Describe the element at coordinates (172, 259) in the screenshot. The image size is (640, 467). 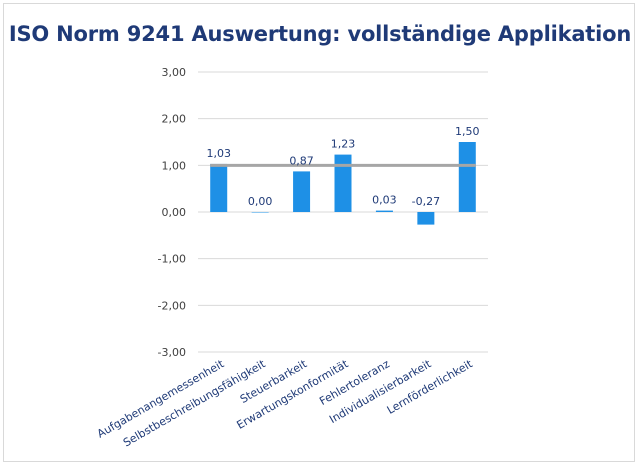
I see `y-tick-label: -1,00` at that location.